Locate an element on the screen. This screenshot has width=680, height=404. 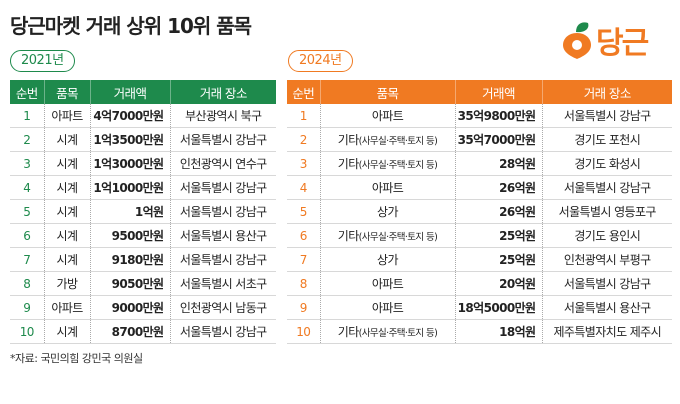
cell-amount: 1억3500만원 is located at coordinates (130, 139).